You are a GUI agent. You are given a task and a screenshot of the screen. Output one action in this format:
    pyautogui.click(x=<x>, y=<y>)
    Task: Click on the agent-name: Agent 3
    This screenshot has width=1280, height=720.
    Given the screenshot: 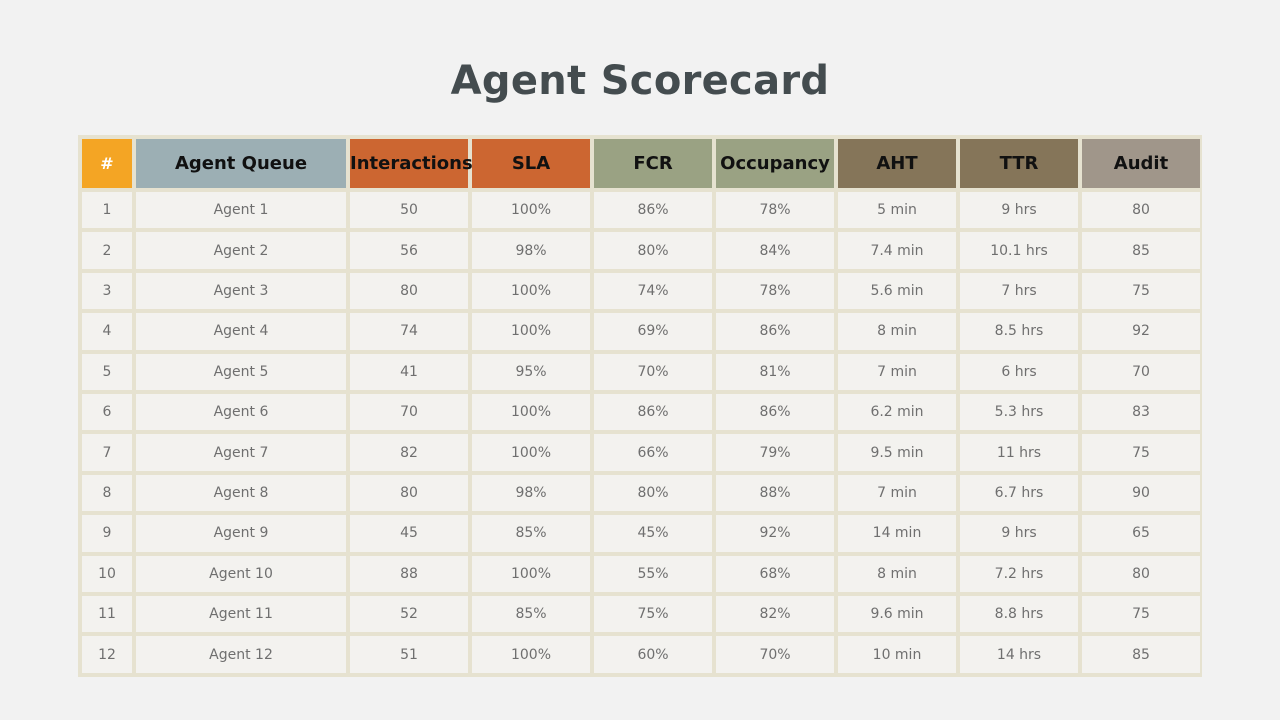 What is the action you would take?
    pyautogui.click(x=241, y=291)
    